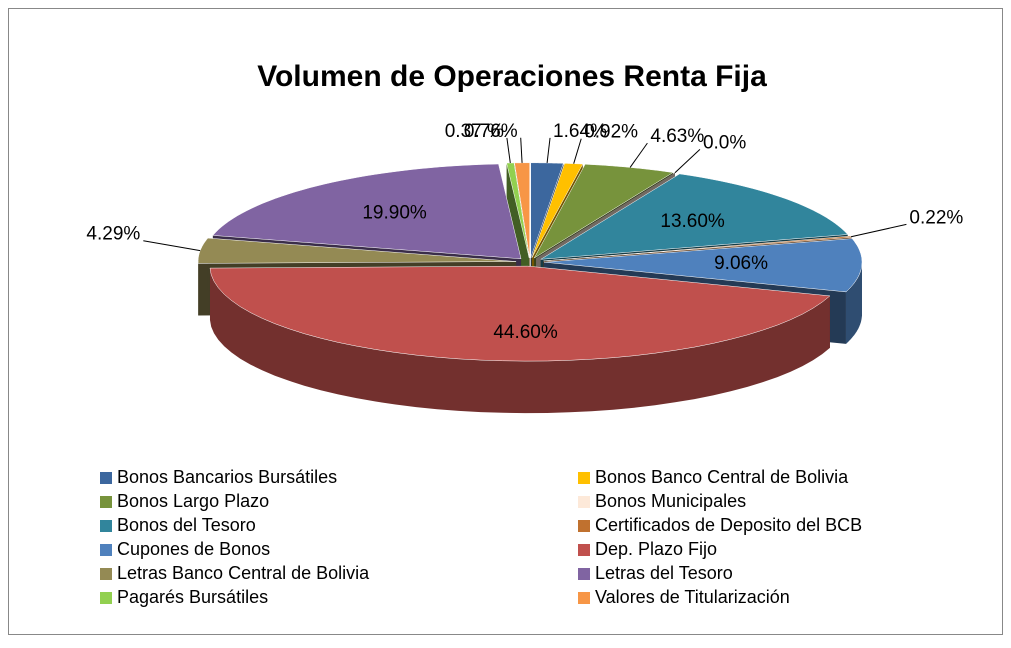  Describe the element at coordinates (728, 525) in the screenshot. I see `legend-label: Certificados de Deposito del BCB` at that location.